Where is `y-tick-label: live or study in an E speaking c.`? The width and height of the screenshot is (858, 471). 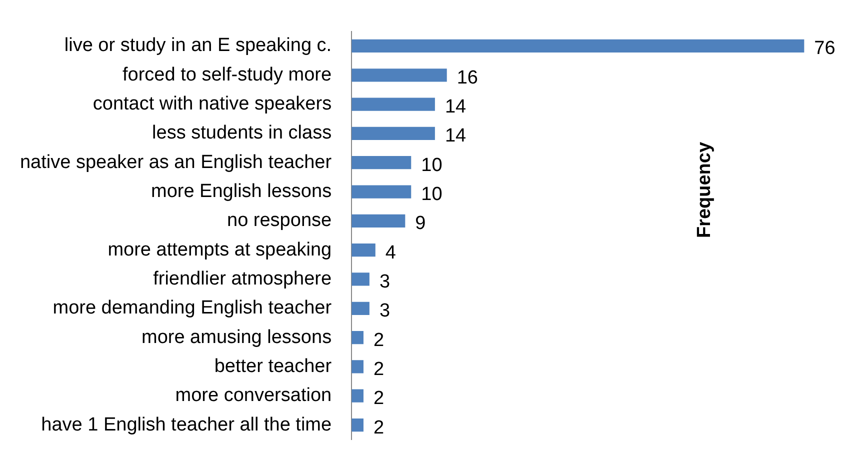
y-tick-label: live or study in an E speaking c. is located at coordinates (198, 45).